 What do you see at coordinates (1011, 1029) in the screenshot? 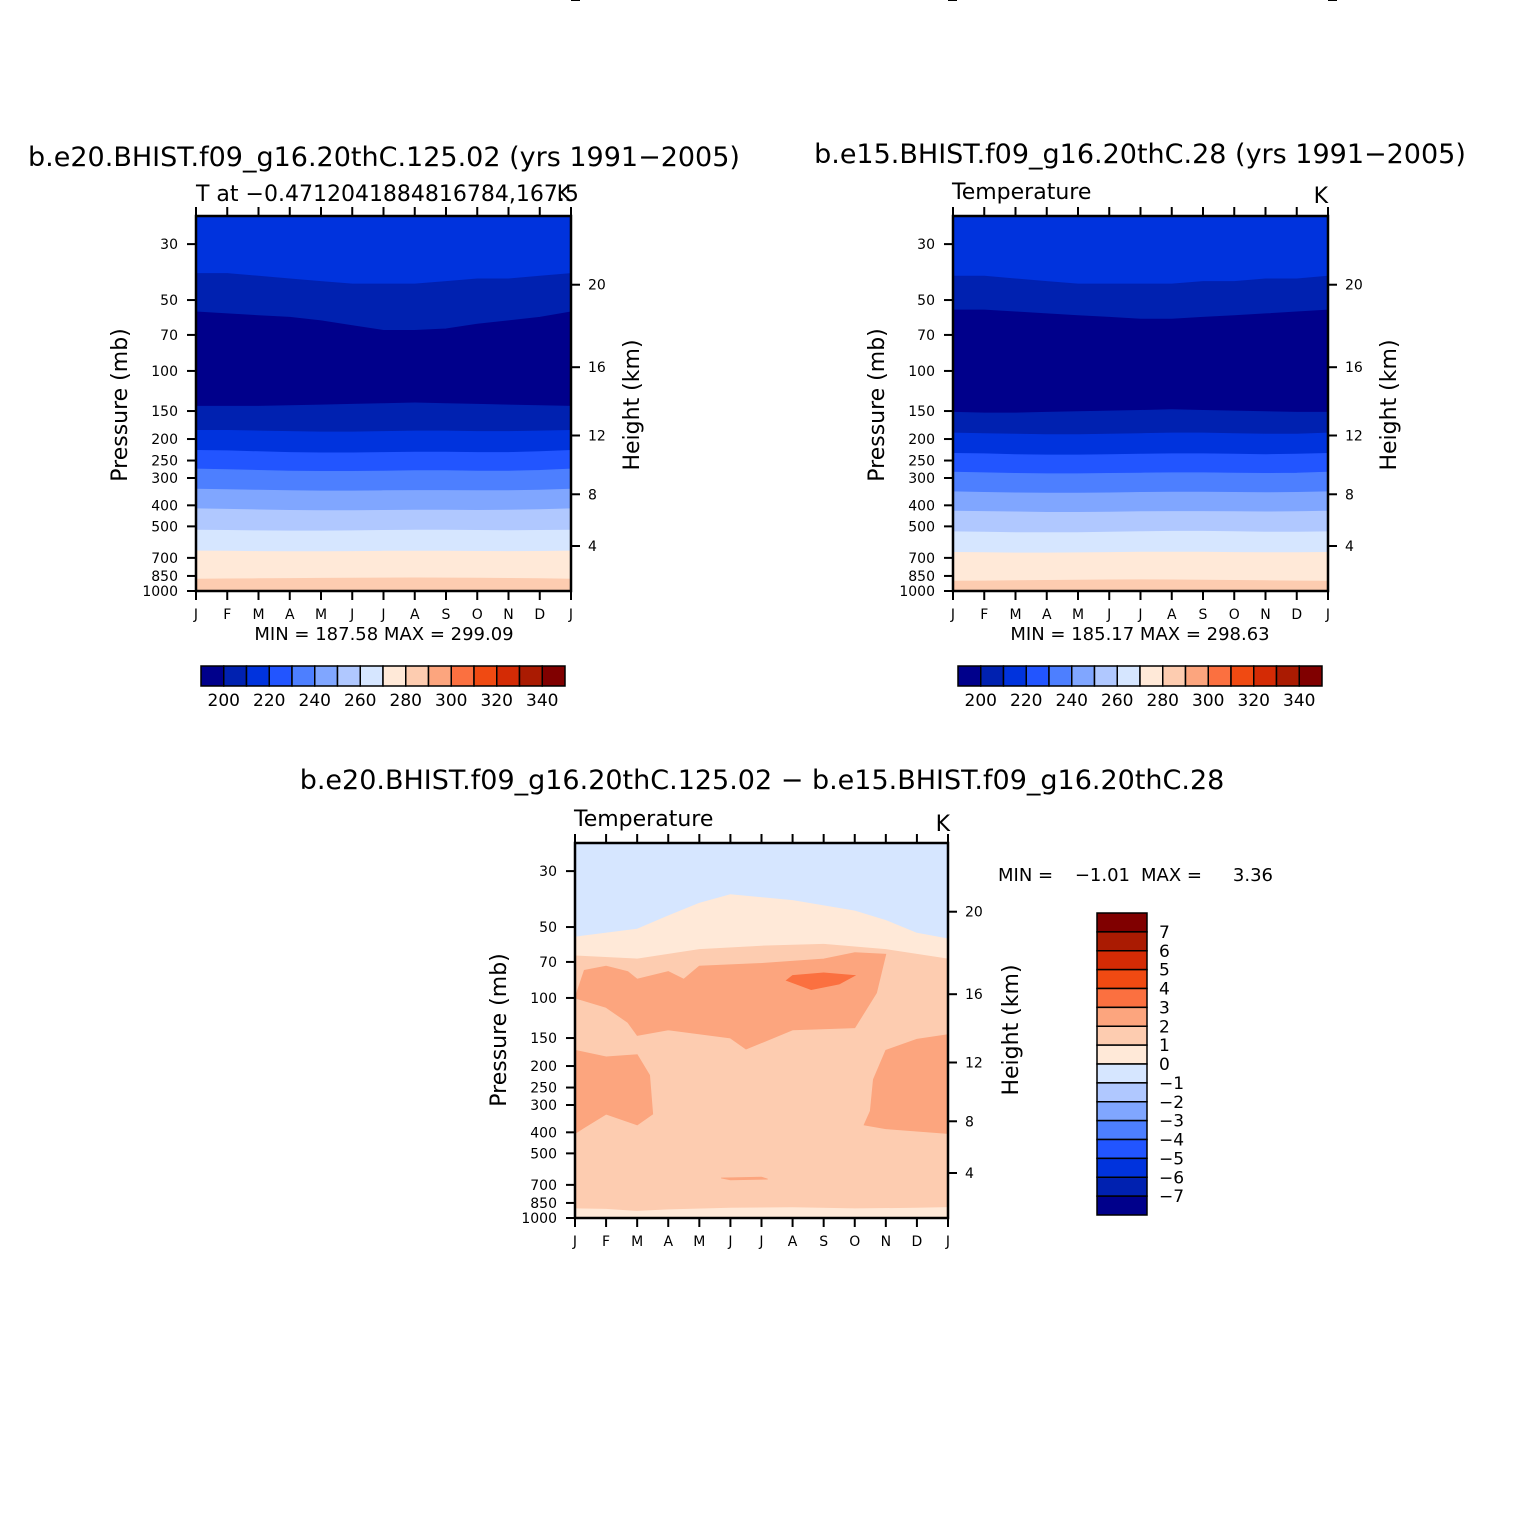
I see `panel3-ylabel-right: Height (km)` at bounding box center [1011, 1029].